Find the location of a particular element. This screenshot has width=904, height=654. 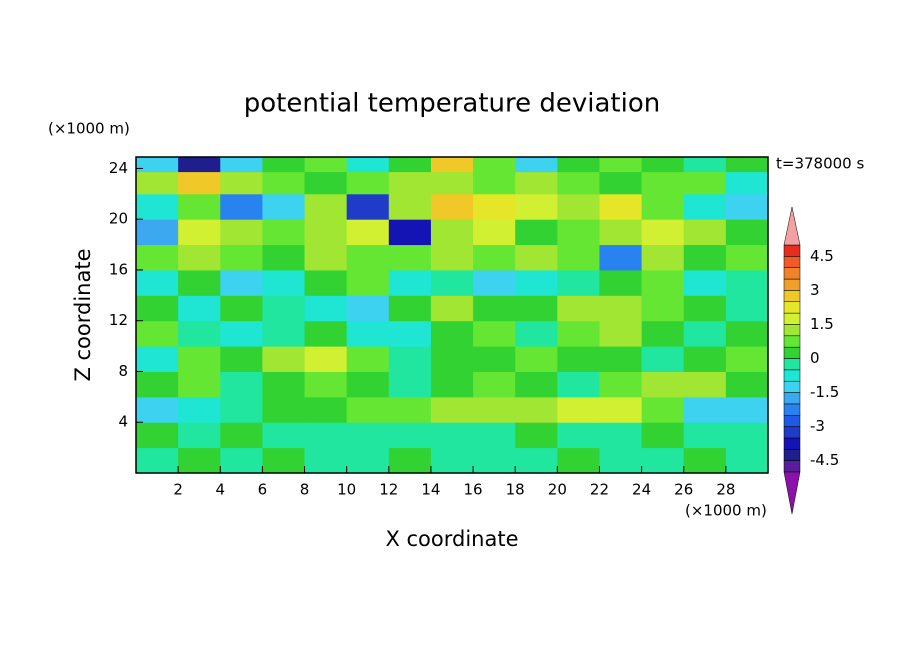

y-tick-label: 16 is located at coordinates (118, 269).